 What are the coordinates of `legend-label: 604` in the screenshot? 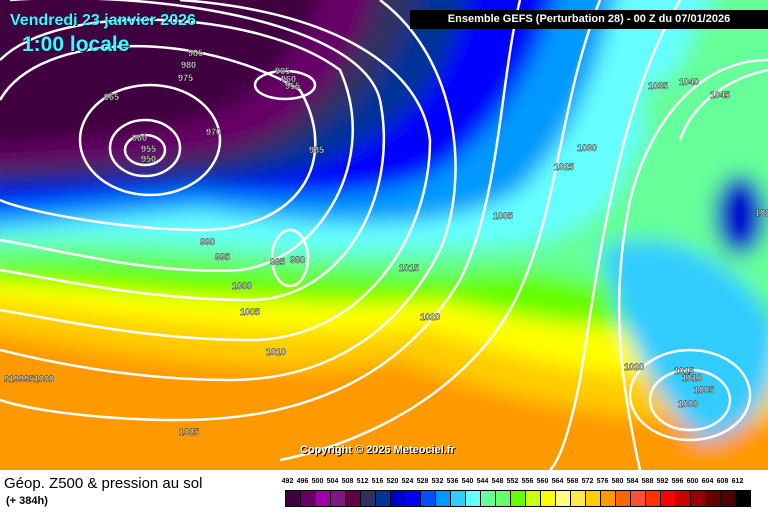 It's located at (707, 481).